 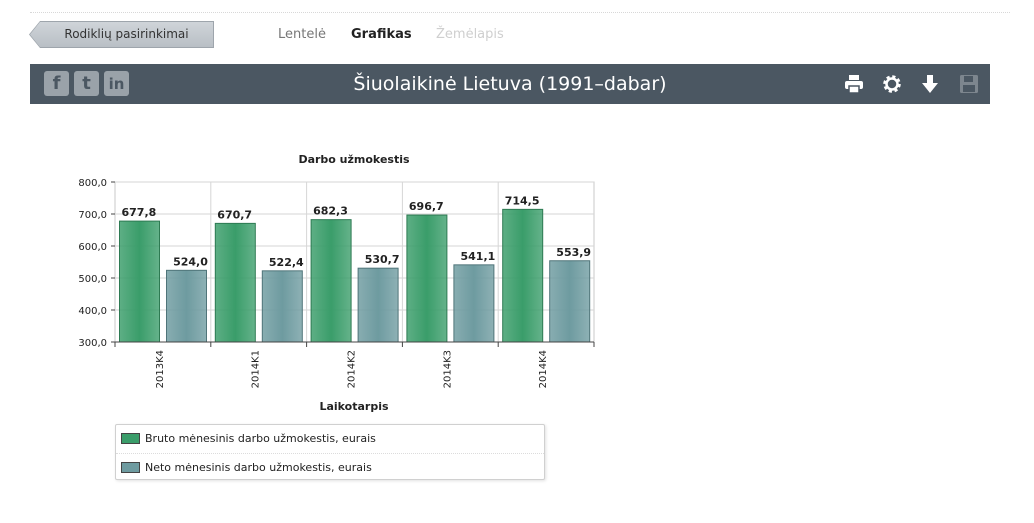 I want to click on facebook-icon: f, so click(x=56, y=83).